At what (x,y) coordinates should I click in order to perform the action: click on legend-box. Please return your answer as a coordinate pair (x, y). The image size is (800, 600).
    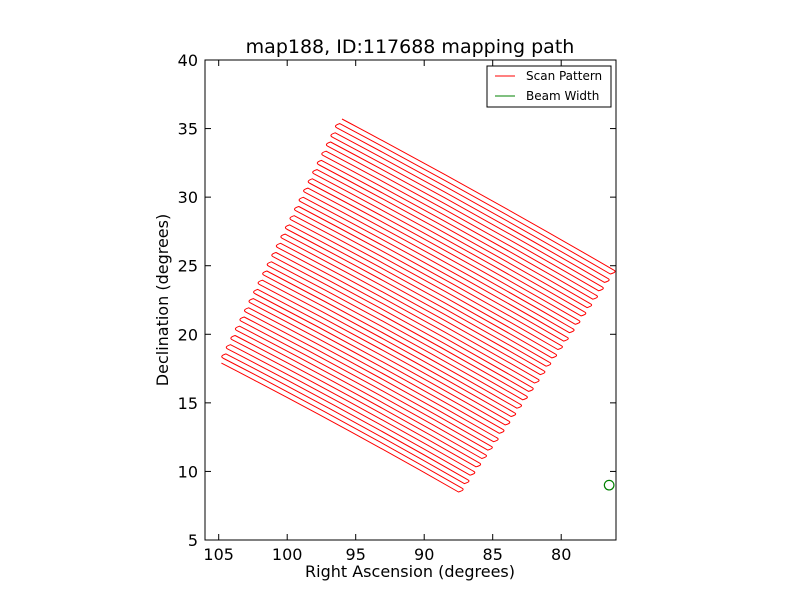
    Looking at the image, I should click on (549, 86).